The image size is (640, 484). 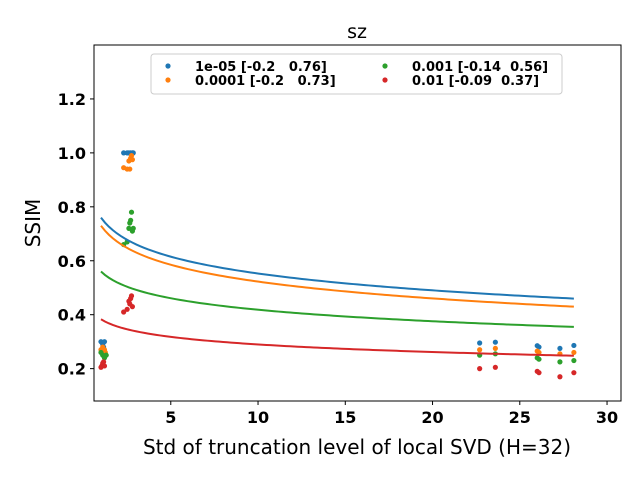 I want to click on x-tick-label: 25, so click(x=520, y=417).